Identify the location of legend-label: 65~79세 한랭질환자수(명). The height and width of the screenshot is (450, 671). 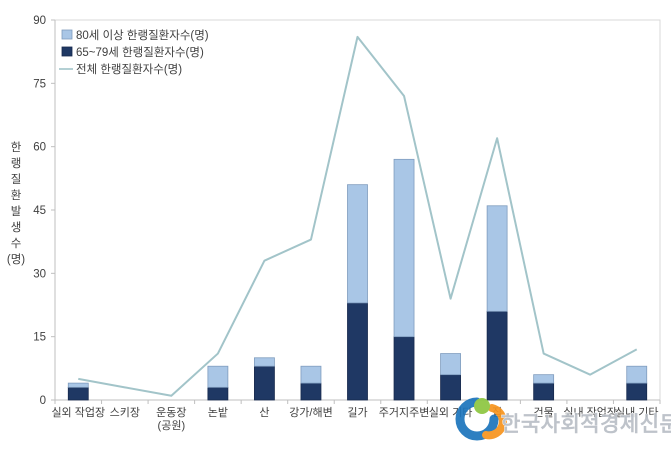
(140, 52).